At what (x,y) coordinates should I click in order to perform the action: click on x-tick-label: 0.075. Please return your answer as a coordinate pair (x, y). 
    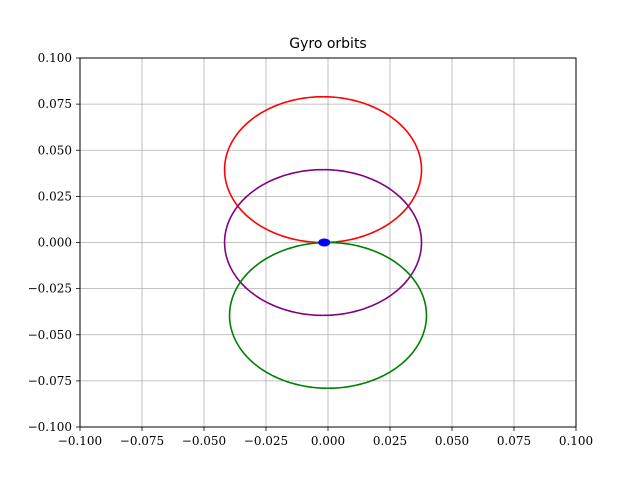
    Looking at the image, I should click on (514, 441).